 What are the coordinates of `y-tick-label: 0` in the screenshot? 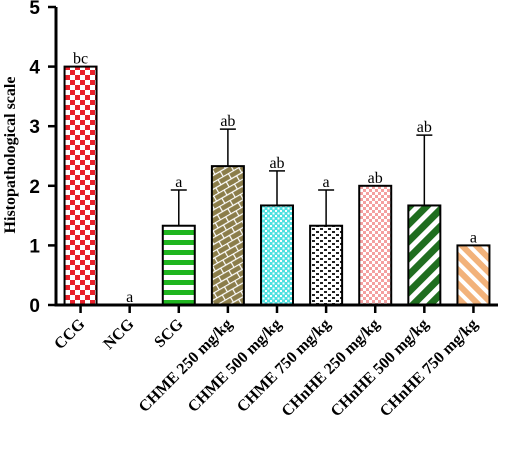 It's located at (34, 306).